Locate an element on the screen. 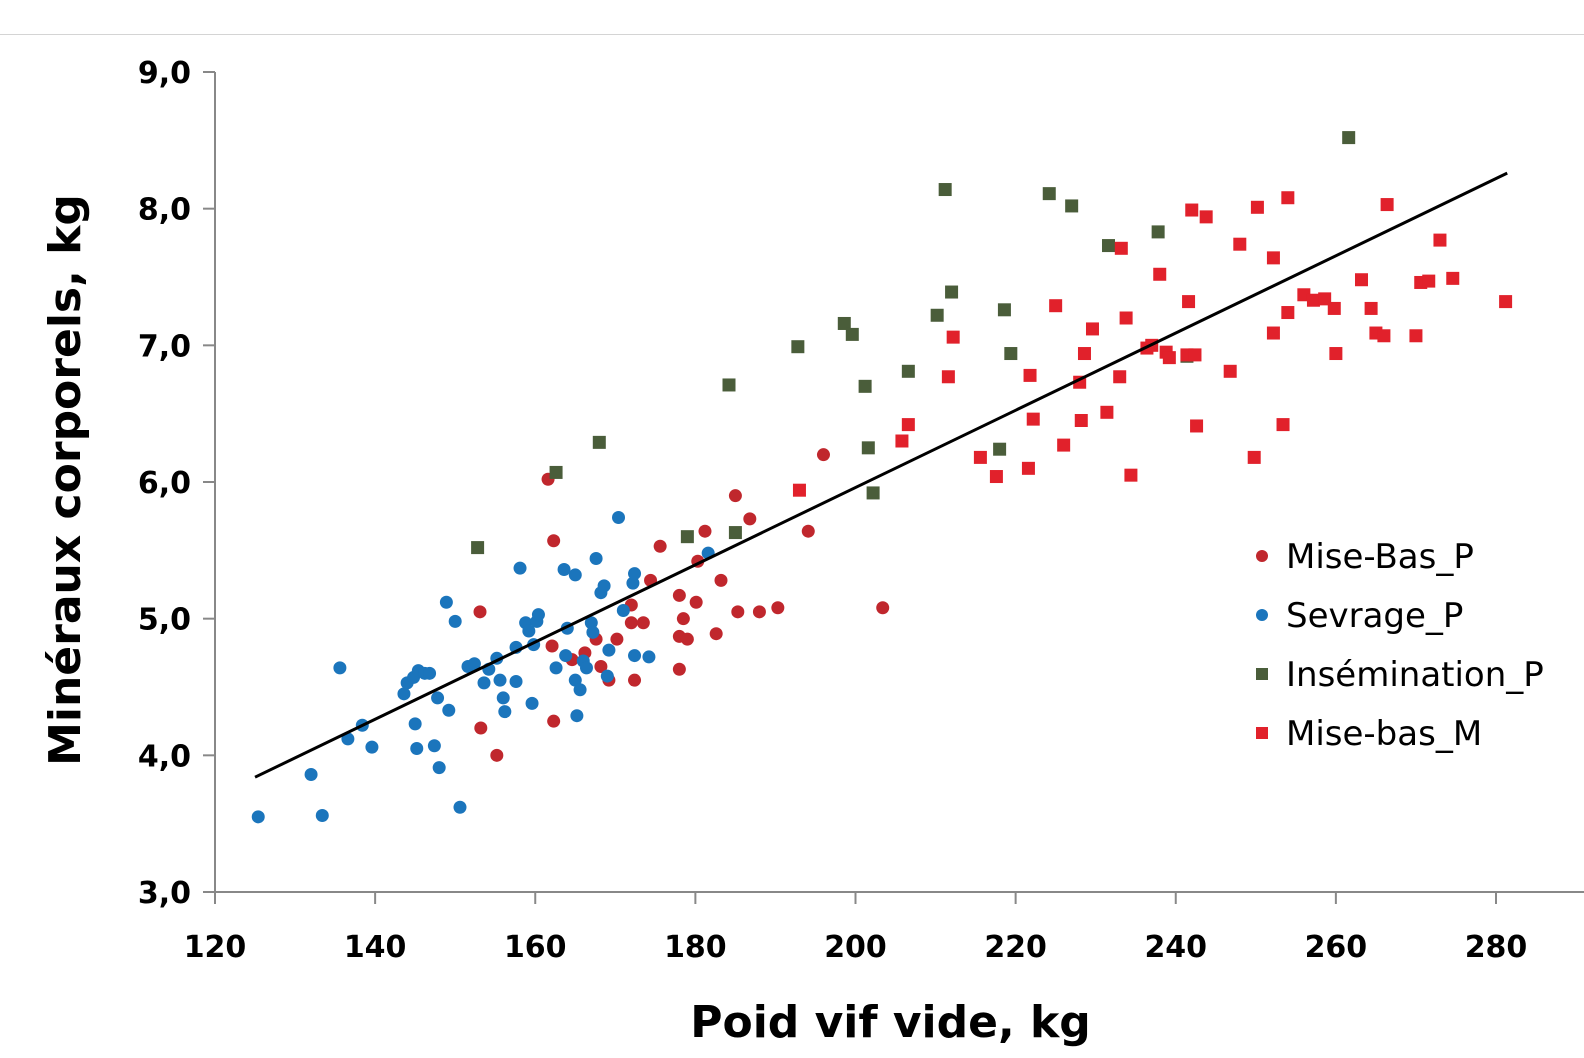  series-mise-bas-p is located at coordinates (681, 605).